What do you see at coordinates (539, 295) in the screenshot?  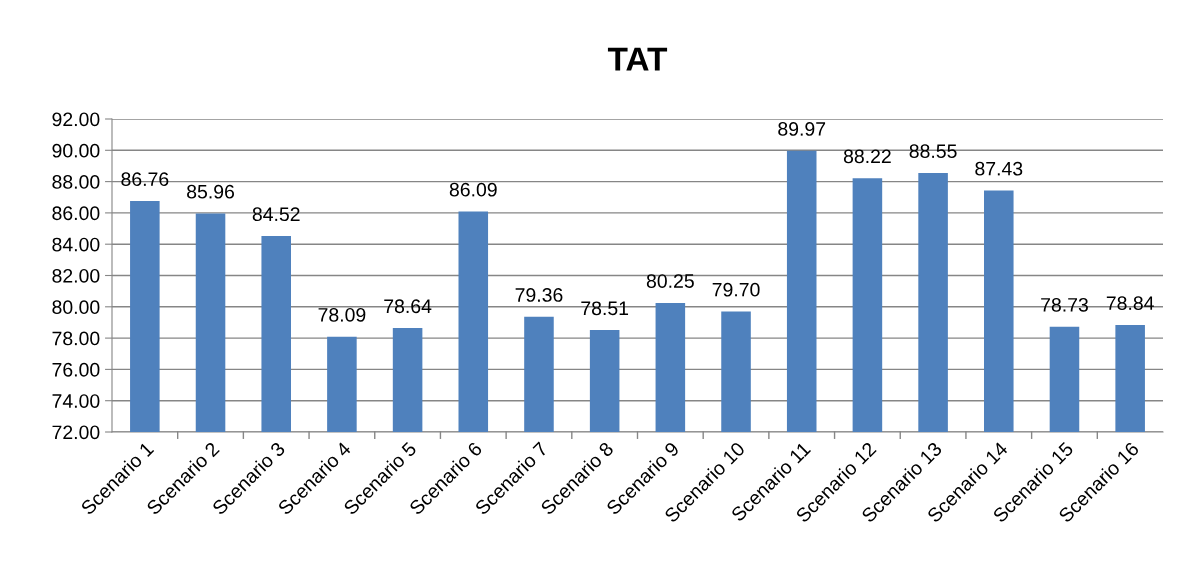 I see `data-label: 79.36` at bounding box center [539, 295].